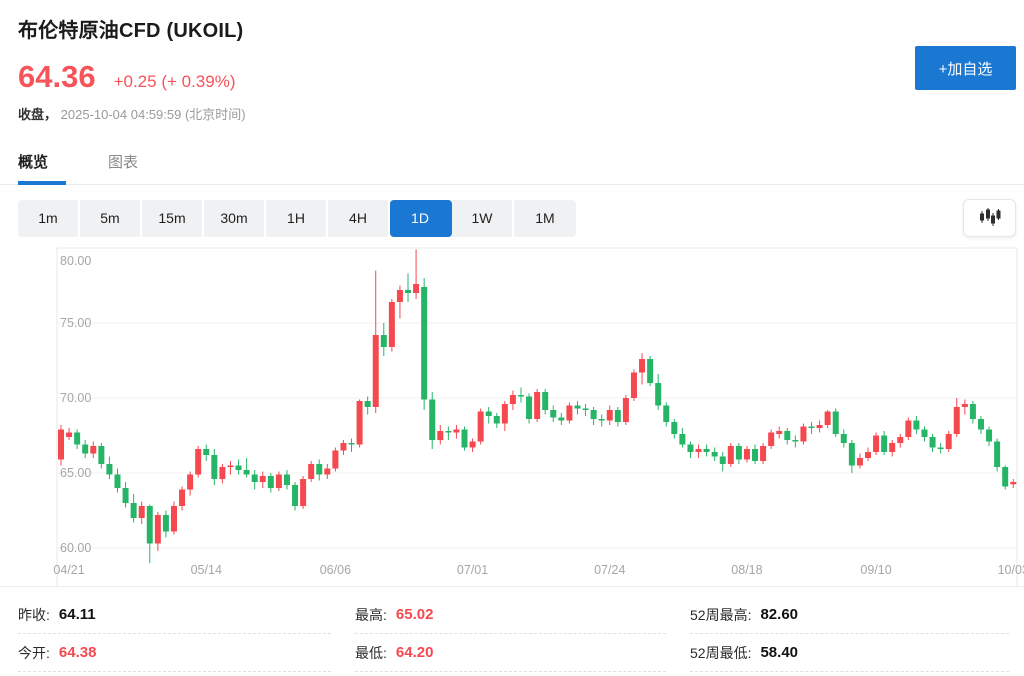 This screenshot has width=1024, height=676. I want to click on quote-timestamp: 2025-10-04 04:59:59 (北京时间), so click(153, 114).